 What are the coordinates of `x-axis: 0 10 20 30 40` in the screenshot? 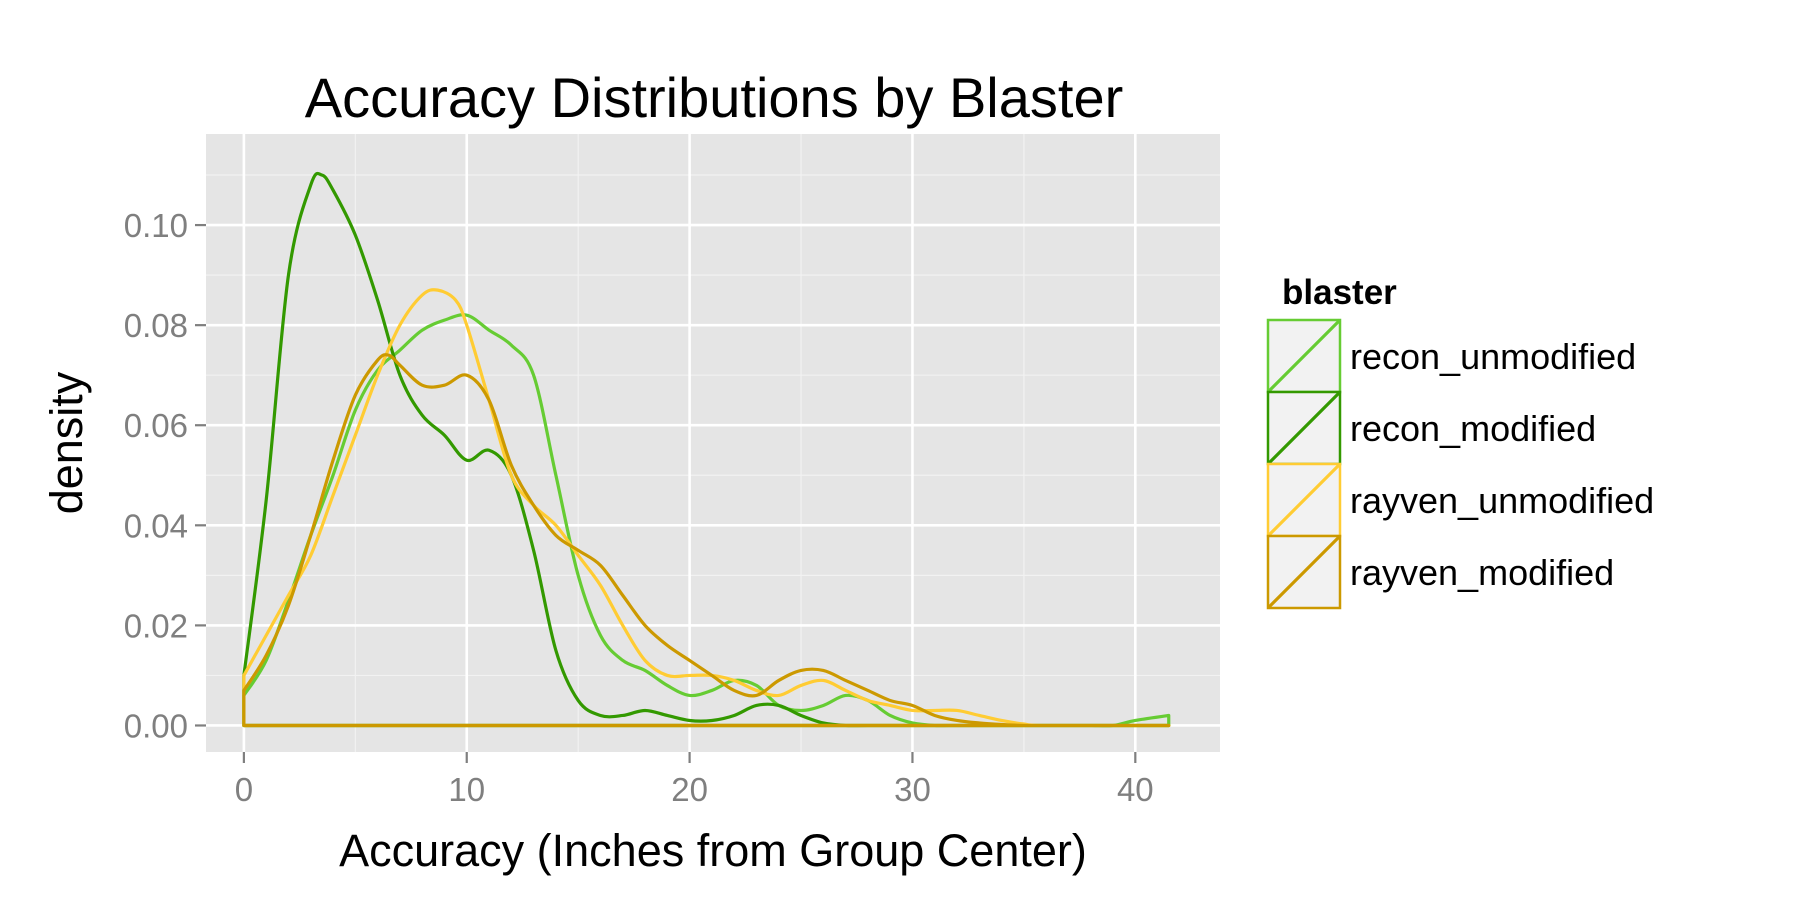 It's located at (694, 780).